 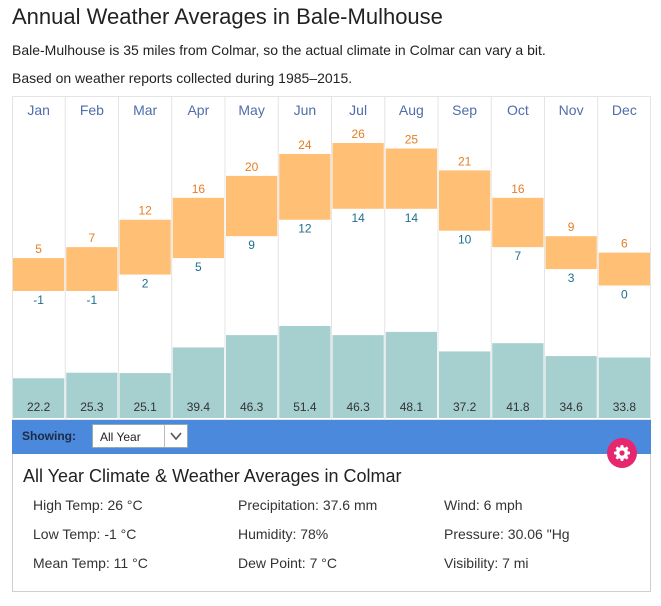 I want to click on precip-value-label: 37.2, so click(x=465, y=407).